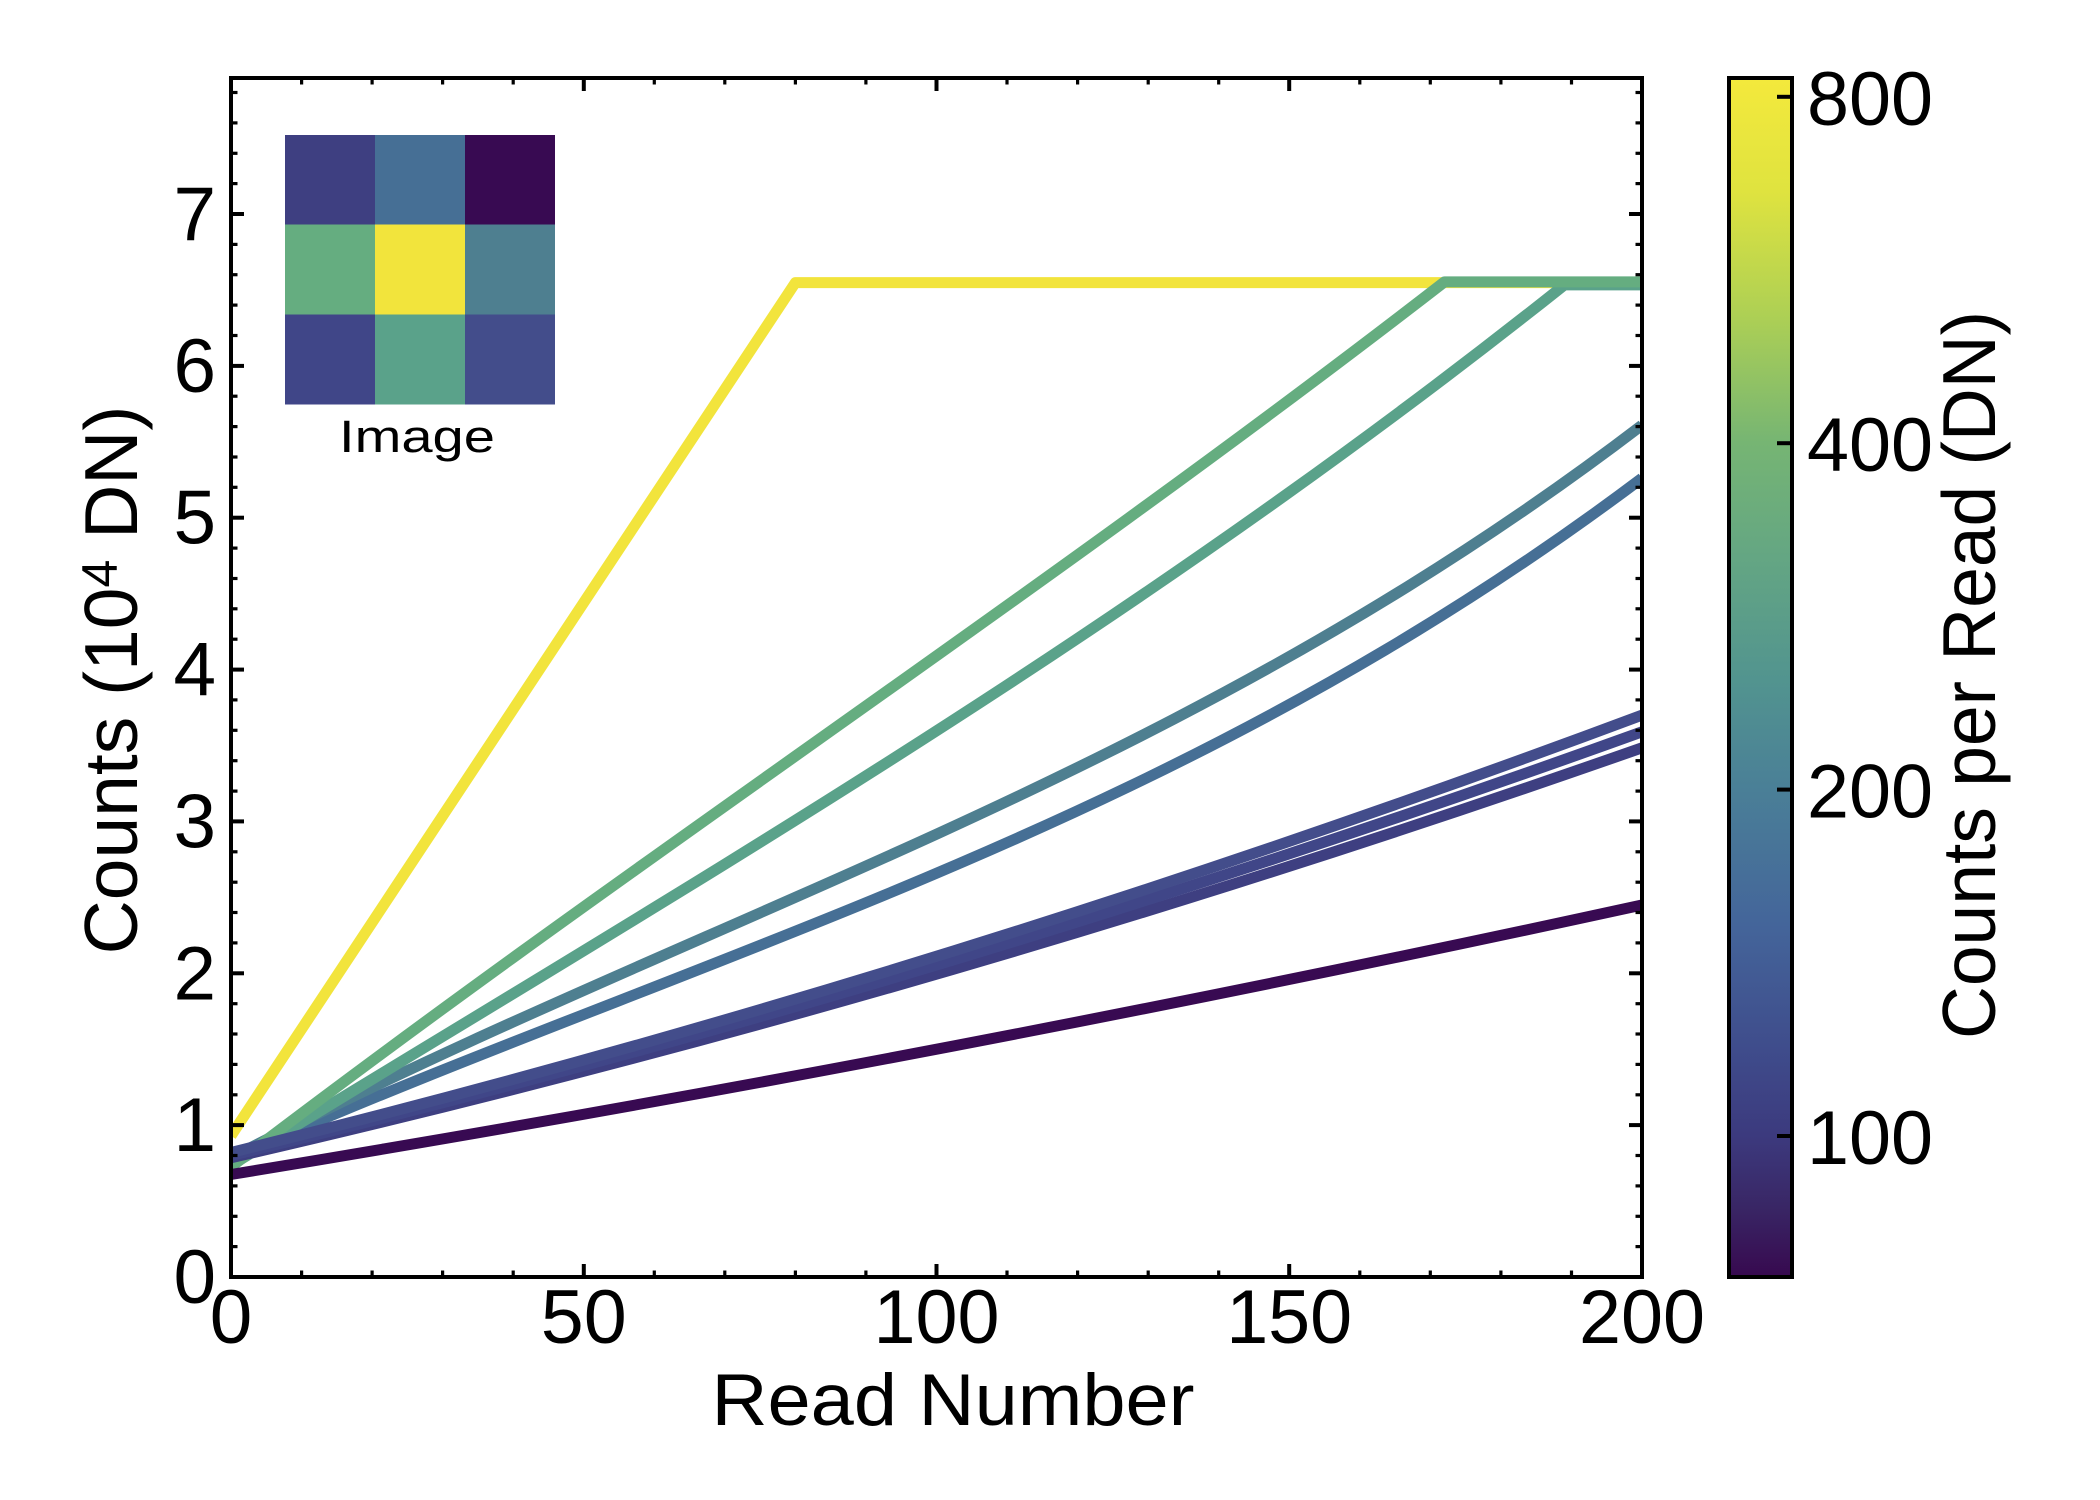 The width and height of the screenshot is (2100, 1500). What do you see at coordinates (953, 1400) in the screenshot?
I see `svg-text: Read Number` at bounding box center [953, 1400].